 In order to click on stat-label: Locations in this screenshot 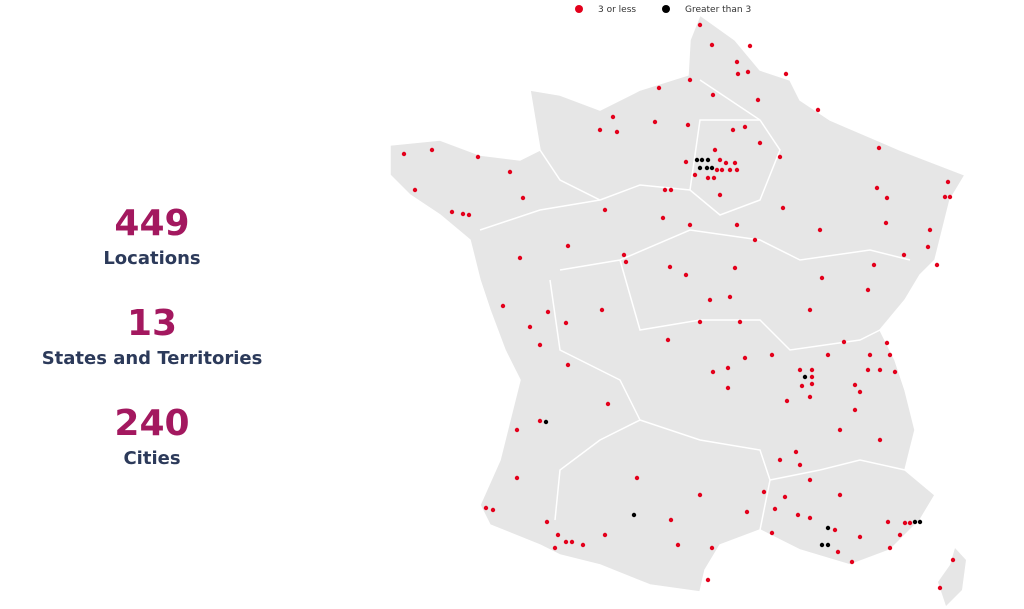, I will do `click(151, 258)`.